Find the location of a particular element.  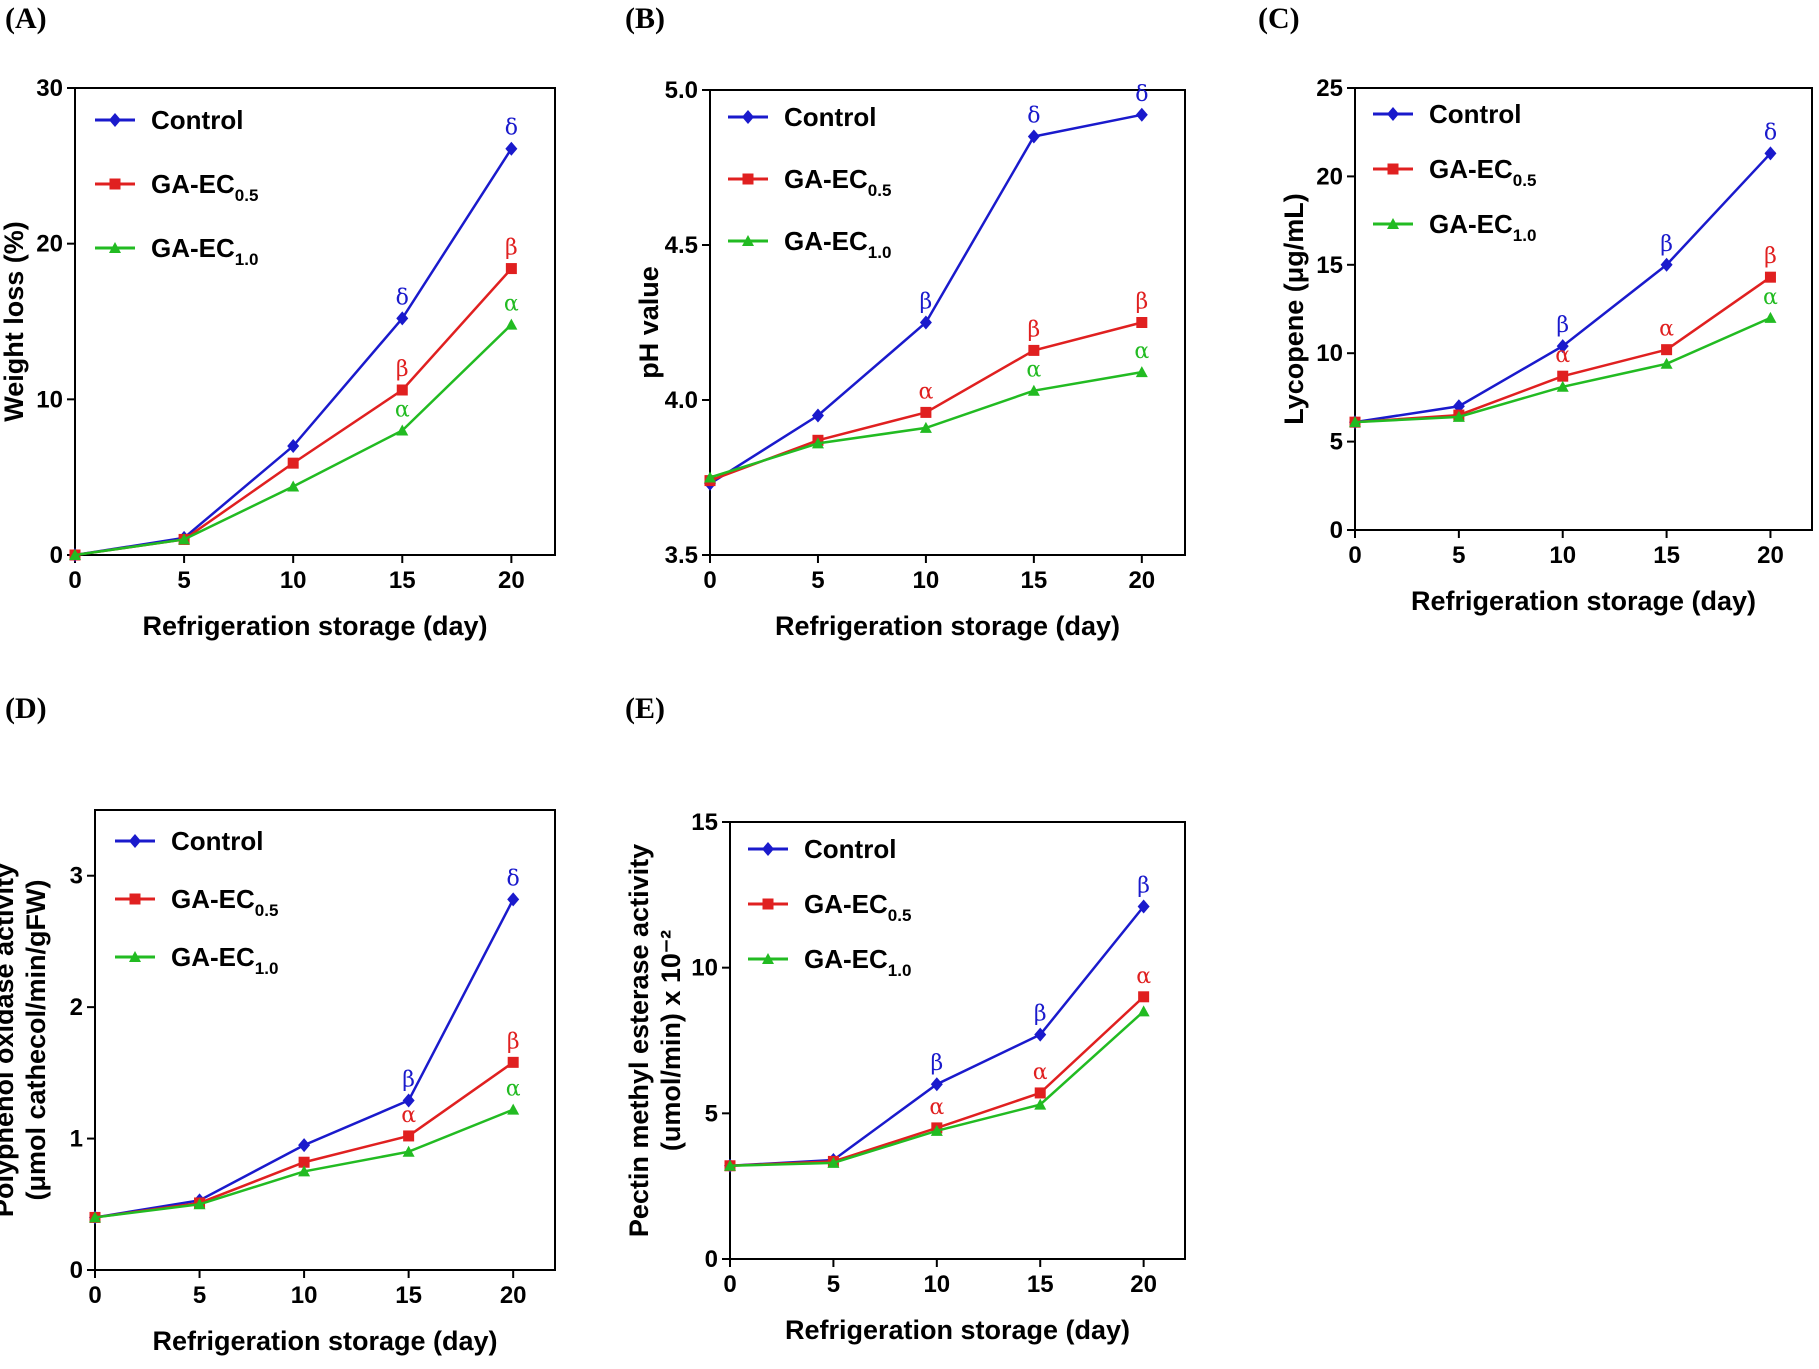

panel-e-ytick-label: 10 is located at coordinates (704, 968).